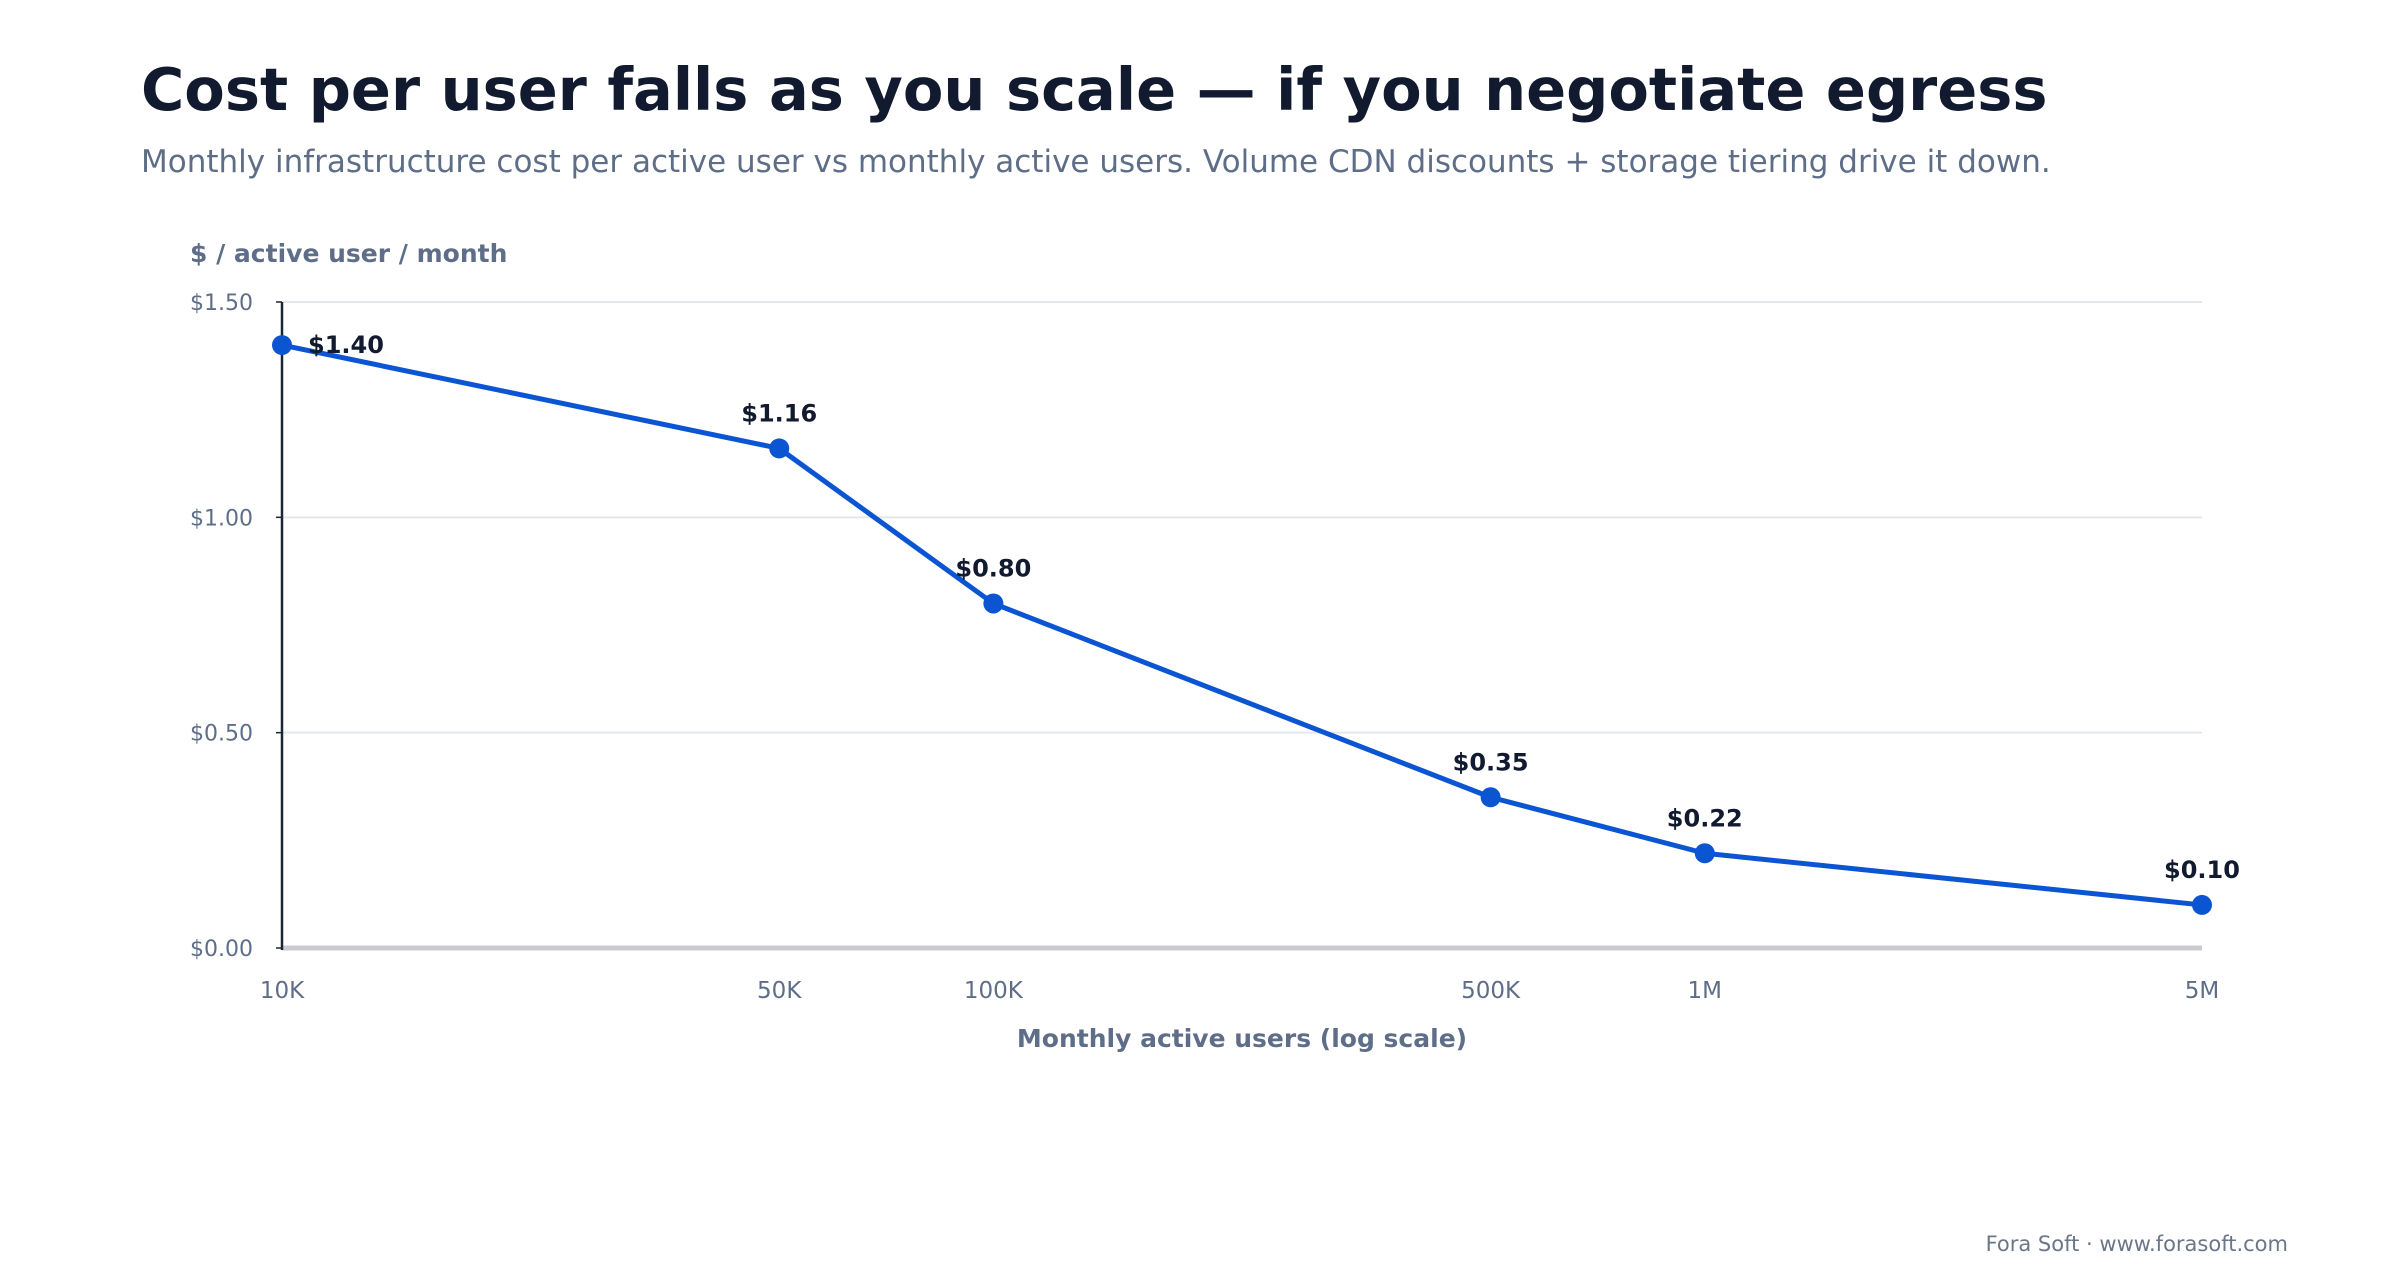 The height and width of the screenshot is (1280, 2400). Describe the element at coordinates (2202, 870) in the screenshot. I see `data-label: $0.10` at that location.